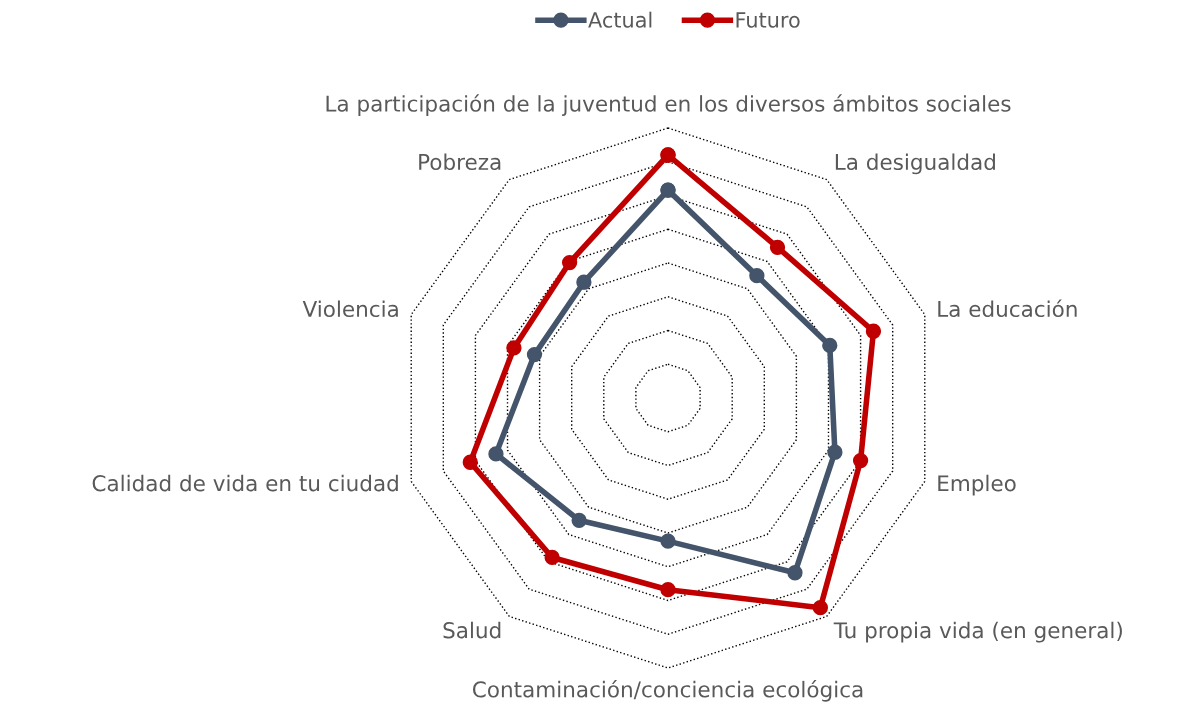 The width and height of the screenshot is (1190, 709). Describe the element at coordinates (977, 485) in the screenshot. I see `spoke-label: Empleo` at that location.